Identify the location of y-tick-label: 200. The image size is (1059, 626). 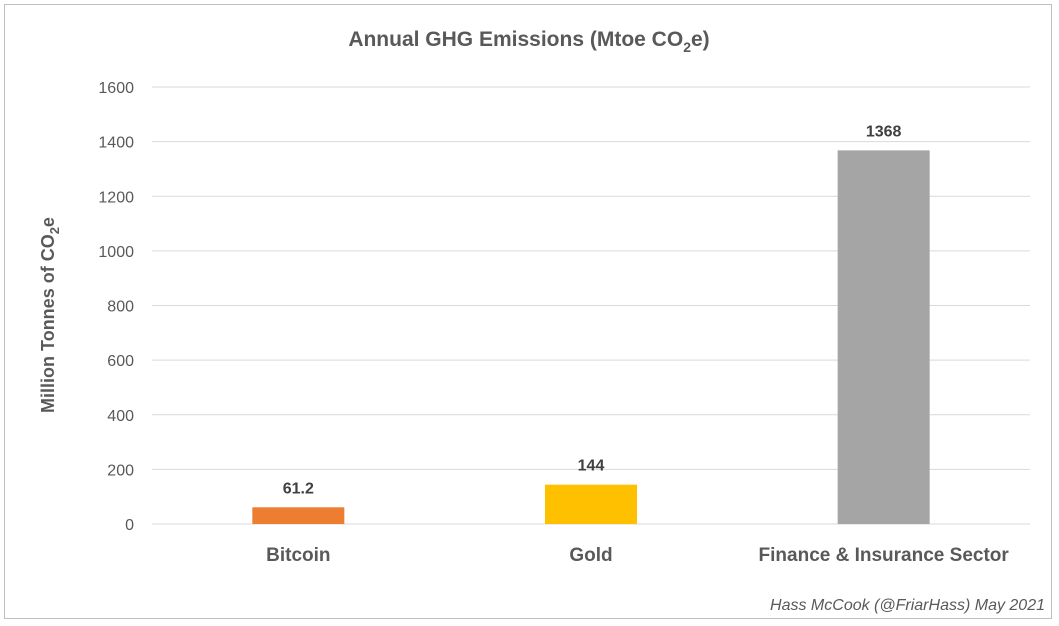
(120, 470).